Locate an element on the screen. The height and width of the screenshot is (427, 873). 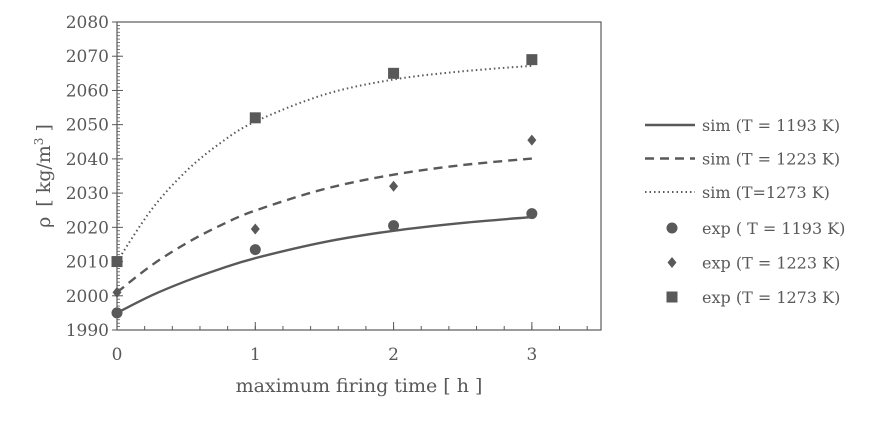
y-tick-label: 1990 is located at coordinates (87, 331).